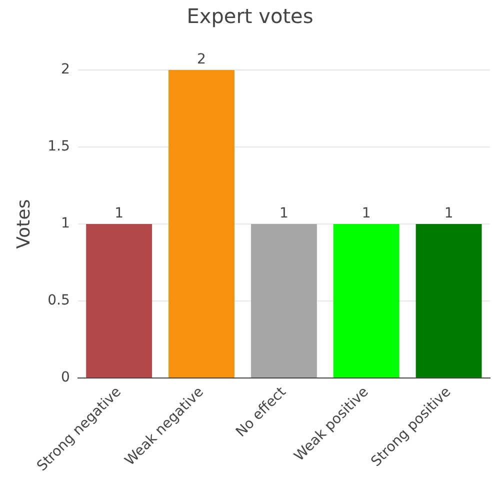 The height and width of the screenshot is (481, 496). Describe the element at coordinates (201, 60) in the screenshot. I see `data-label: 2` at that location.